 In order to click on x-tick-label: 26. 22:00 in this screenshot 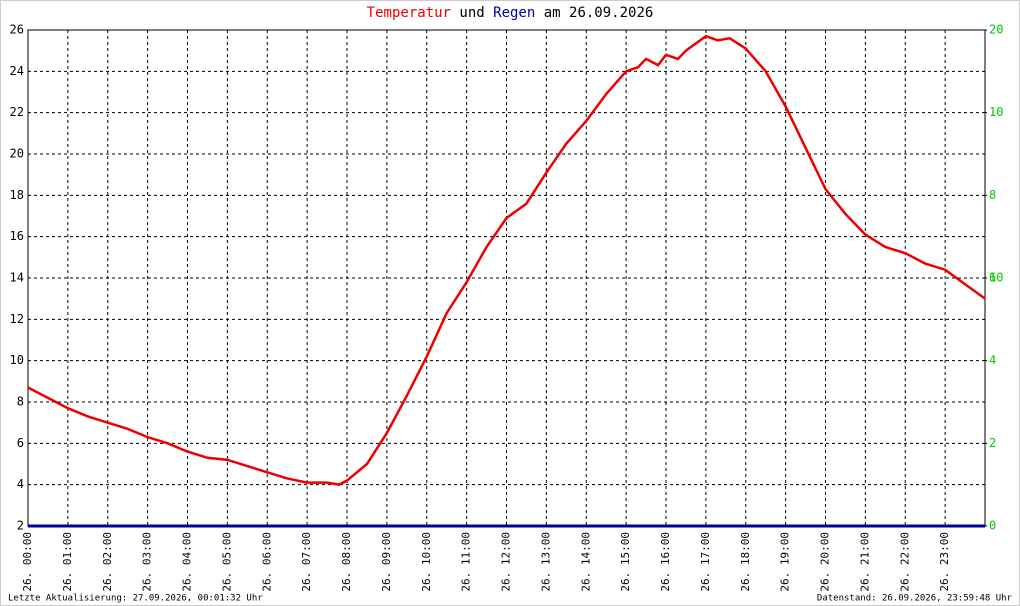, I will do `click(904, 562)`.